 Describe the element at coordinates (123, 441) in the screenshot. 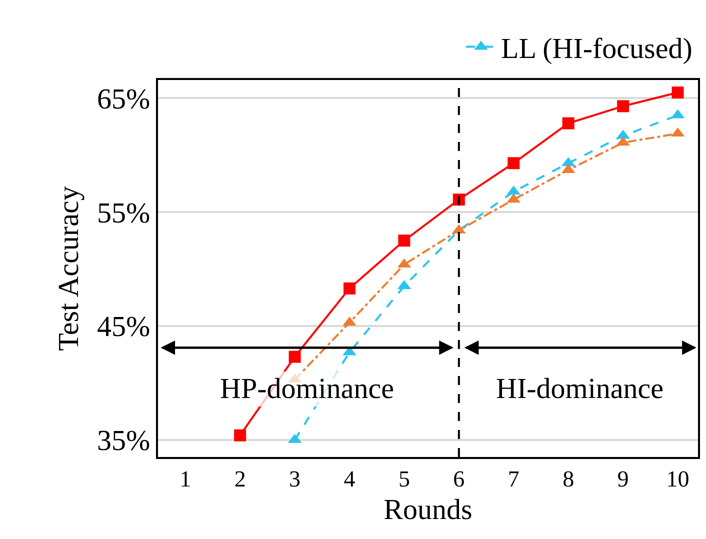

I see `y-tick-label: 35%` at that location.